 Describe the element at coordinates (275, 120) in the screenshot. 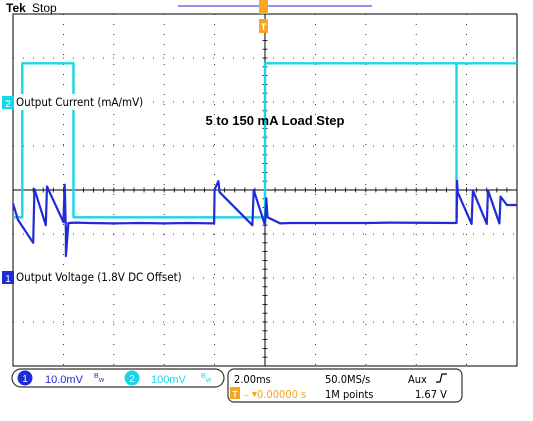

I see `load-step-annotation: 5 to 150 mA Load Step` at that location.